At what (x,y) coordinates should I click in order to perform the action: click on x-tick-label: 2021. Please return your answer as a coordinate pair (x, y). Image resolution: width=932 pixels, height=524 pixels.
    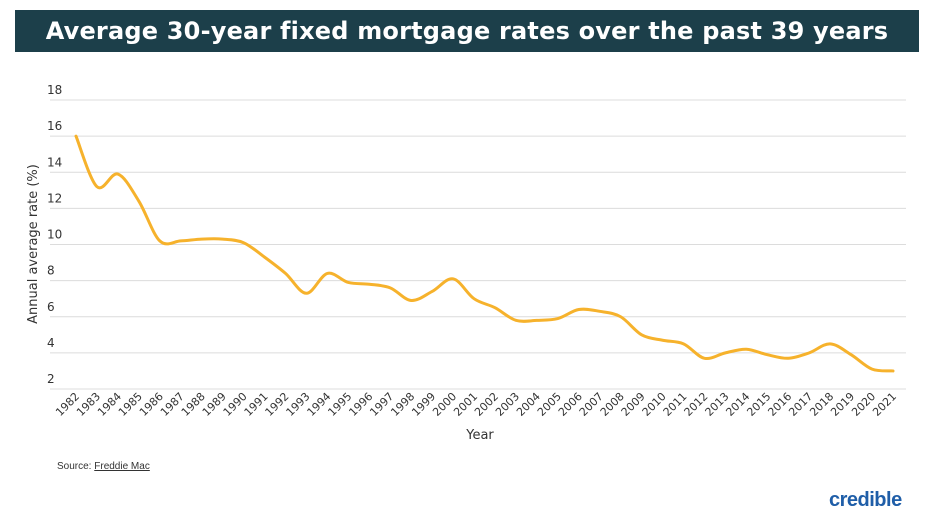
    Looking at the image, I should click on (884, 404).